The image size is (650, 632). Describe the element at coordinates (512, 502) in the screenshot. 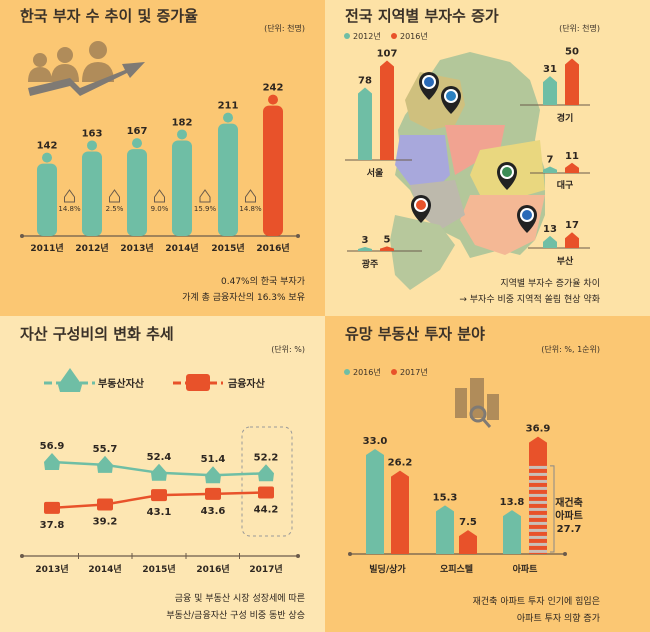

I see `data-label: 13.8` at that location.